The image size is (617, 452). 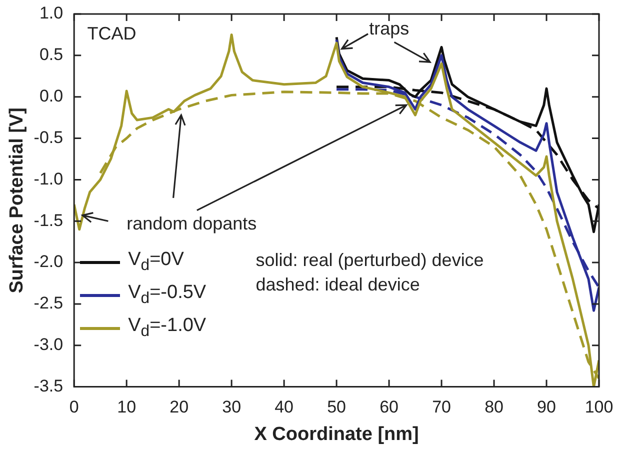 What do you see at coordinates (126, 407) in the screenshot?
I see `x-tick-label: 10` at bounding box center [126, 407].